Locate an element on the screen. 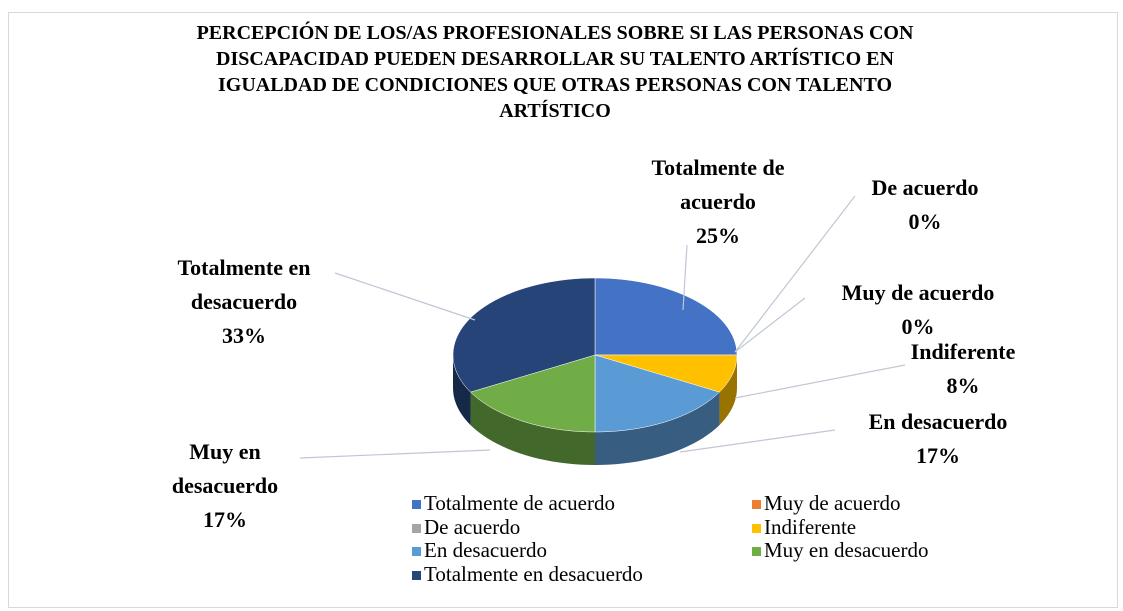 The image size is (1123, 611). data-label-value: 25% is located at coordinates (718, 235).